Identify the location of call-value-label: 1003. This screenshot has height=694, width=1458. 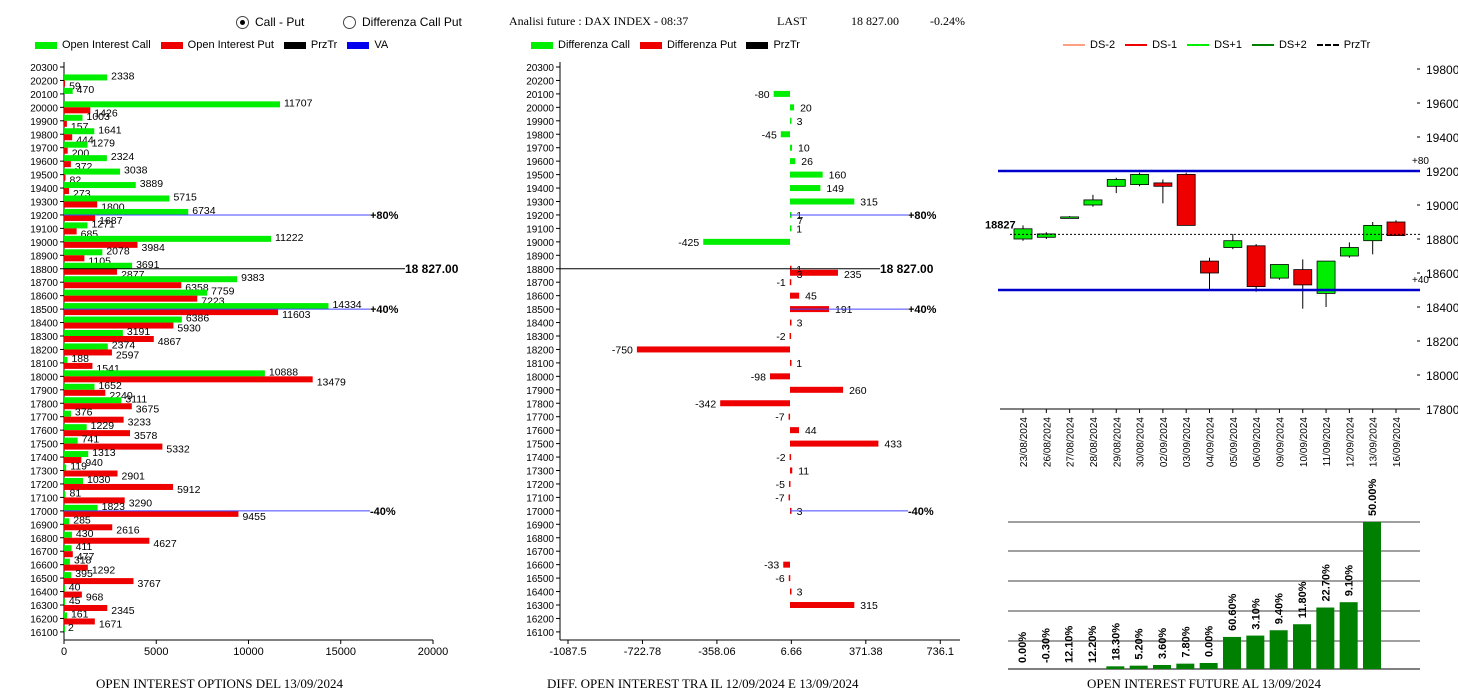
(99, 117).